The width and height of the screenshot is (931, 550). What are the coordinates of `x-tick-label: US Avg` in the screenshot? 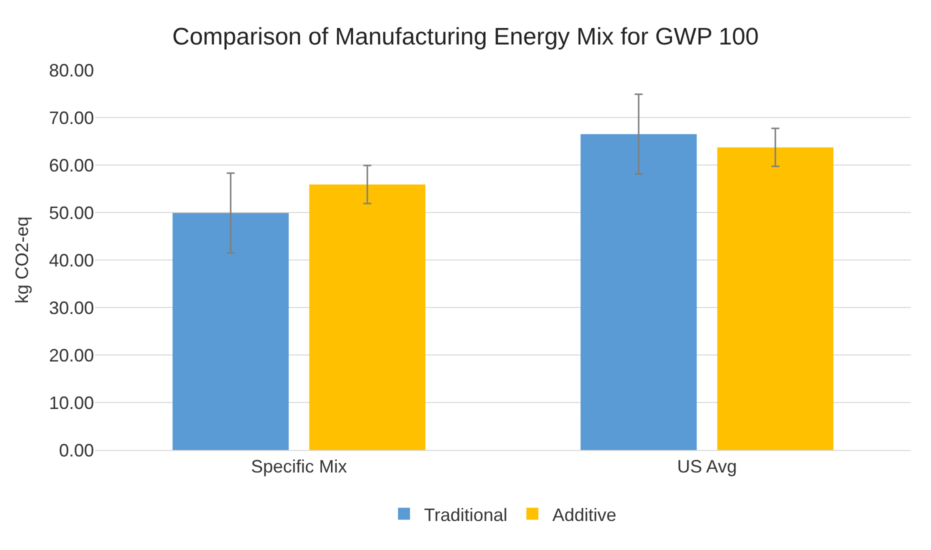 It's located at (707, 466).